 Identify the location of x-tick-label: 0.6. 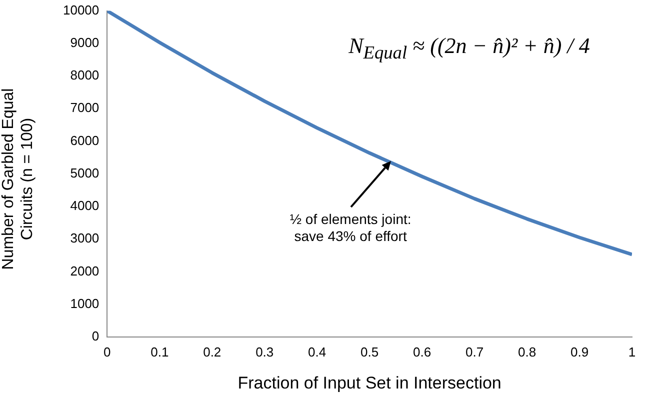
(422, 352).